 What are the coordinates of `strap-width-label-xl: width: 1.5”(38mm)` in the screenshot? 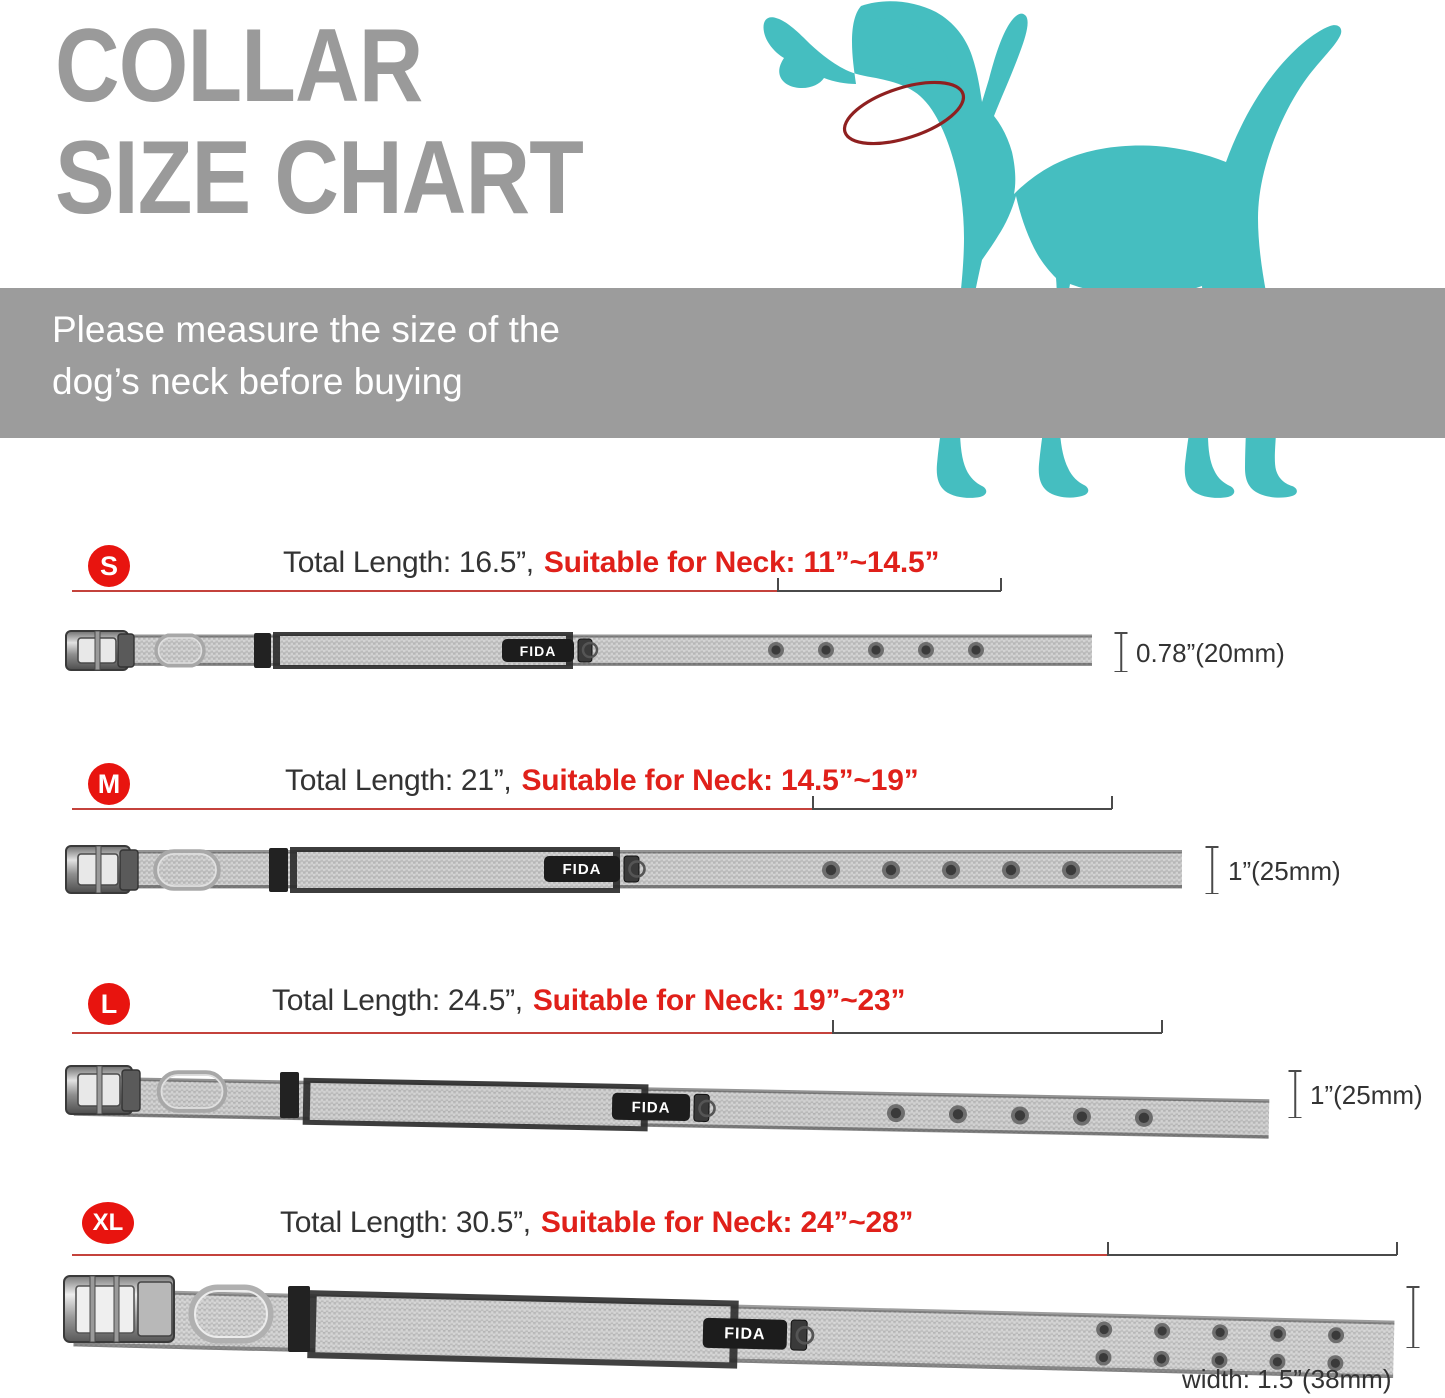 It's located at (1287, 1379).